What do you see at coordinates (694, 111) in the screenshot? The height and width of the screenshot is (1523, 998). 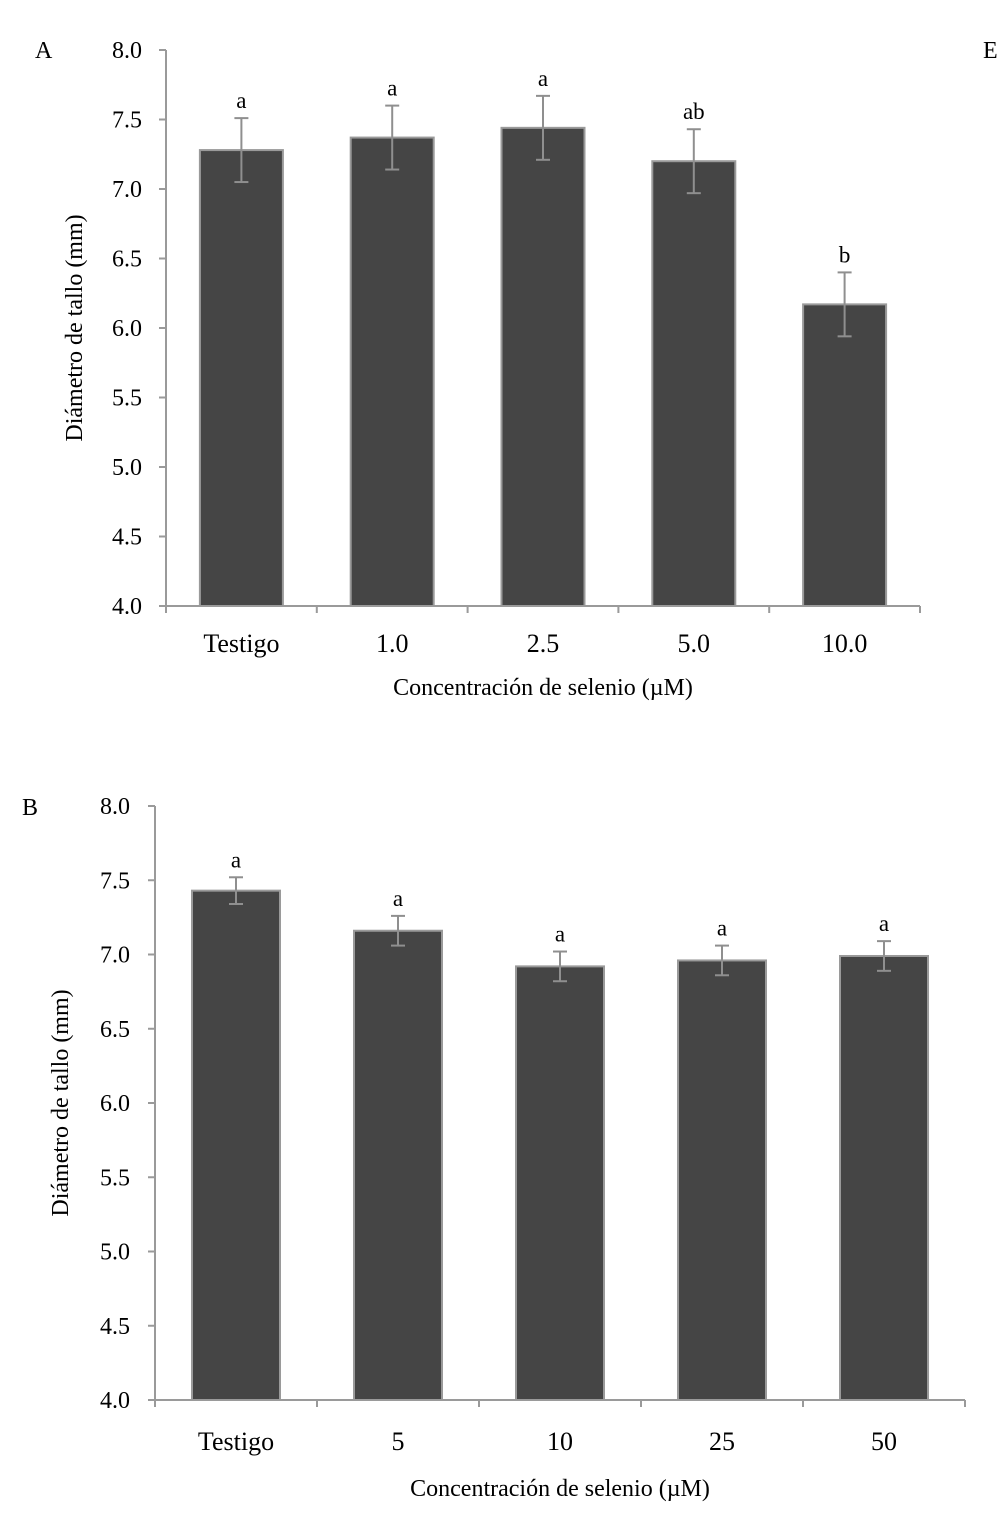 I see `significance-letter: ab` at bounding box center [694, 111].